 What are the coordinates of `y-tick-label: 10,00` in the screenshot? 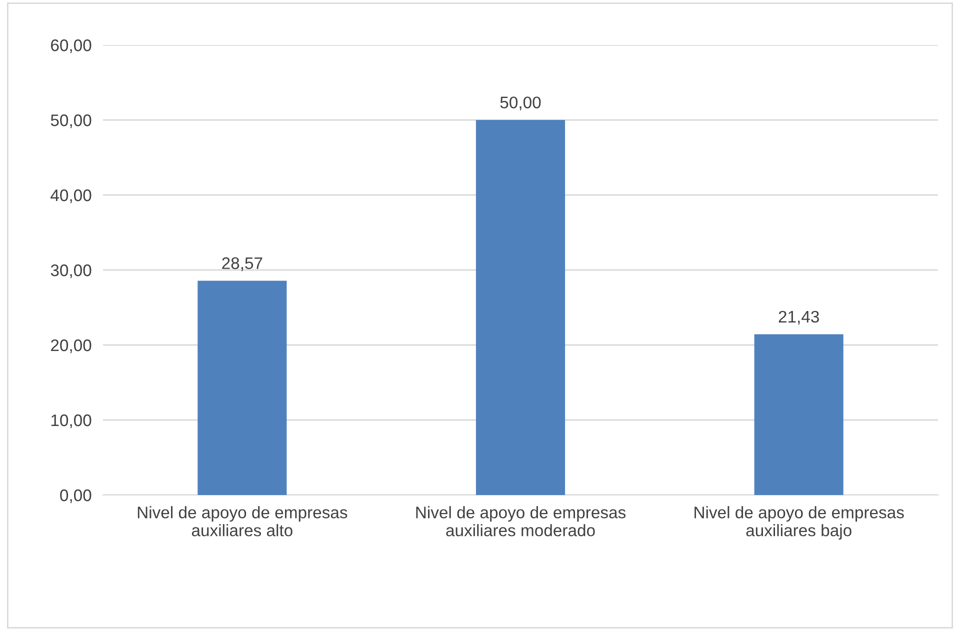 It's located at (71, 421).